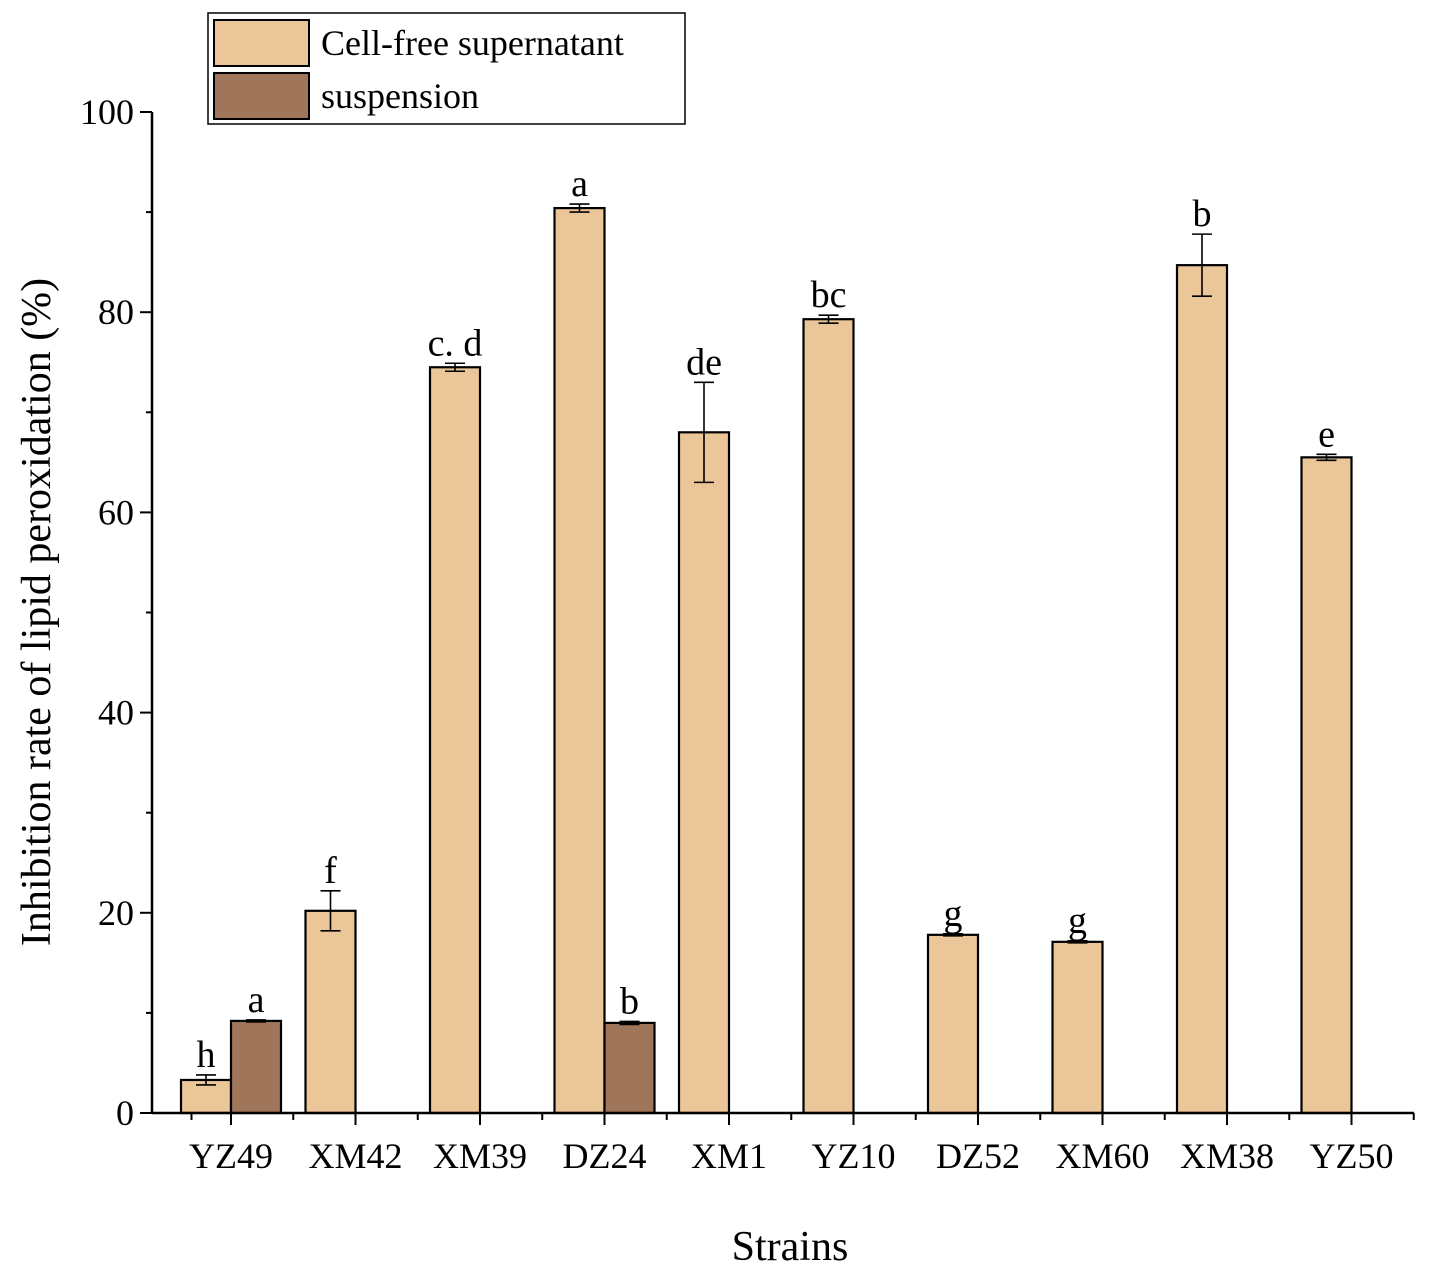 The image size is (1429, 1272). I want to click on significance-label: f, so click(330, 871).